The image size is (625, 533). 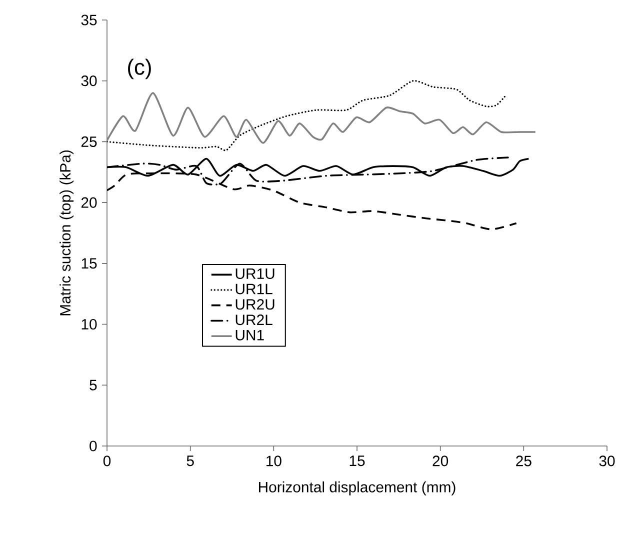 What do you see at coordinates (89, 81) in the screenshot?
I see `y-tick-label: 30` at bounding box center [89, 81].